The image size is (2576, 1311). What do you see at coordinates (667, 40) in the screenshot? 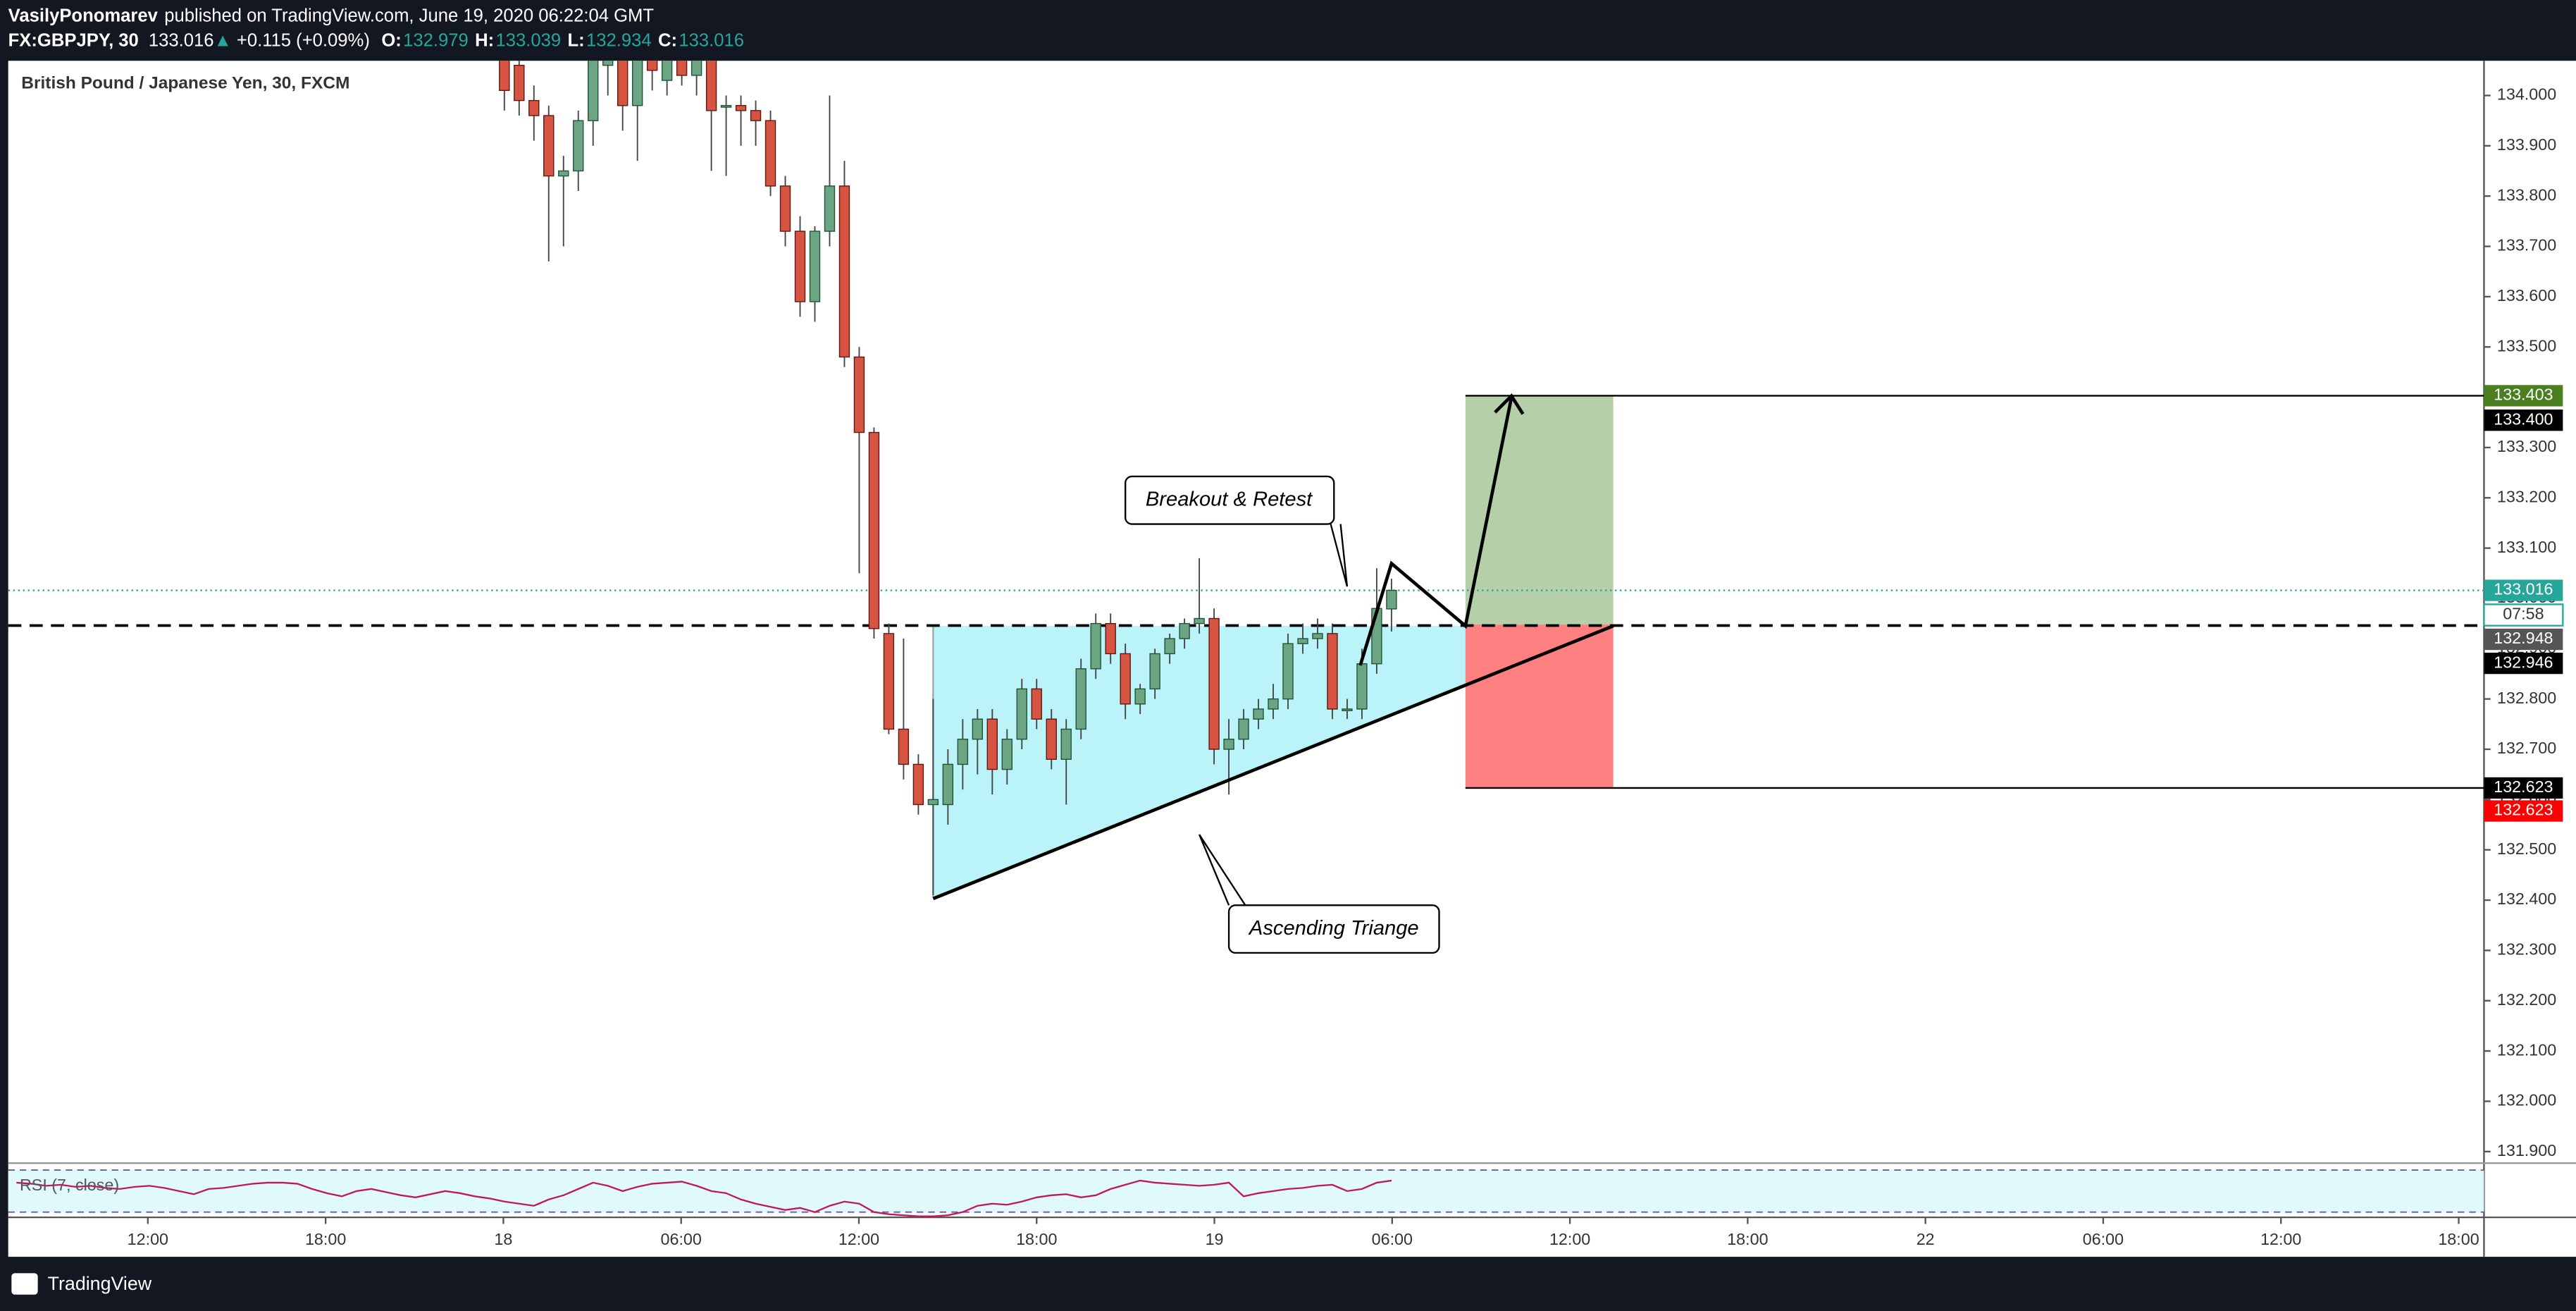
I see `ohlc-label: C:` at bounding box center [667, 40].